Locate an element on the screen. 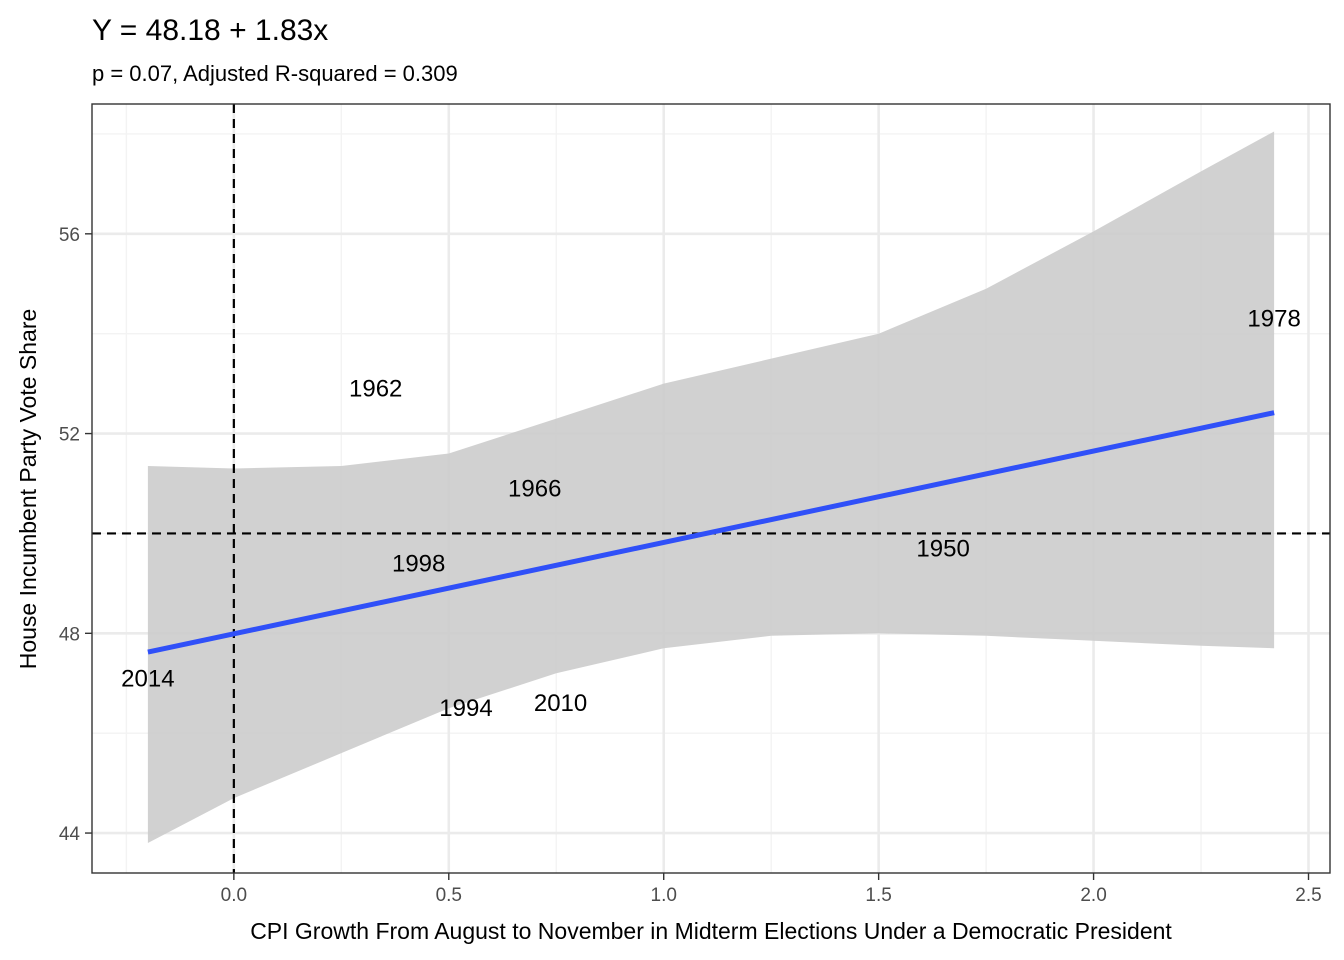 The width and height of the screenshot is (1344, 960). x-tick-label: 0.5 is located at coordinates (449, 895).